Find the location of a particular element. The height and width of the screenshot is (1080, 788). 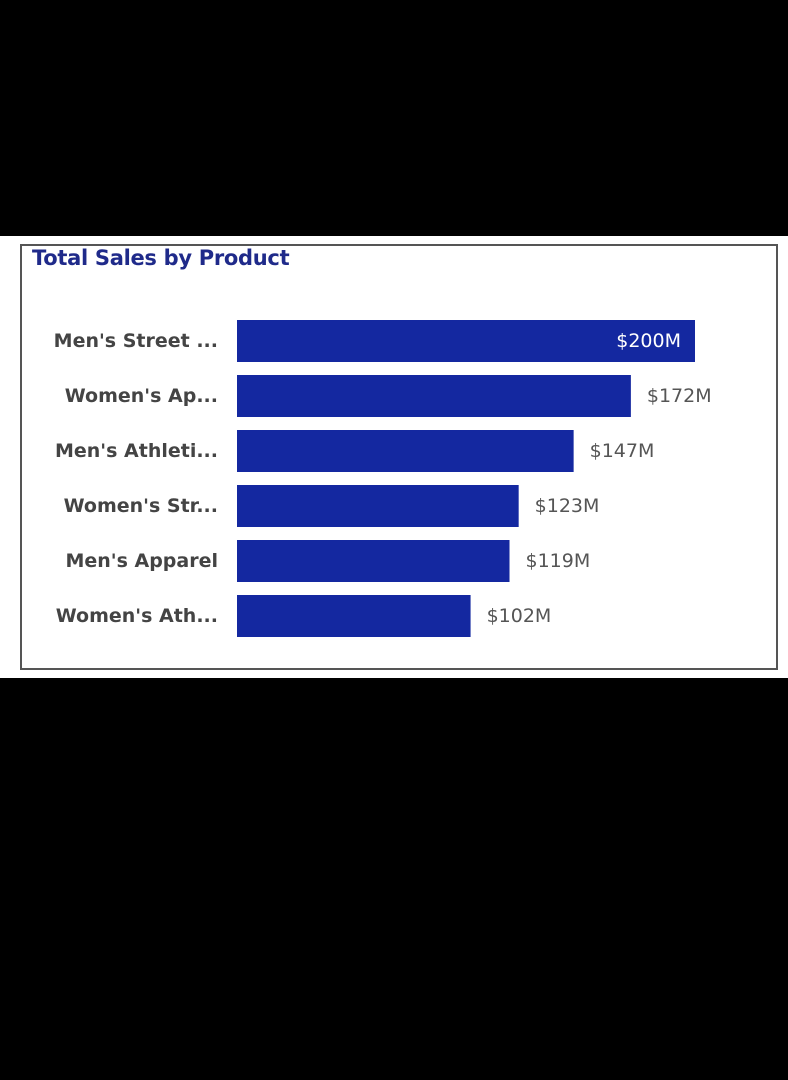

data-label: $123M is located at coordinates (567, 506).